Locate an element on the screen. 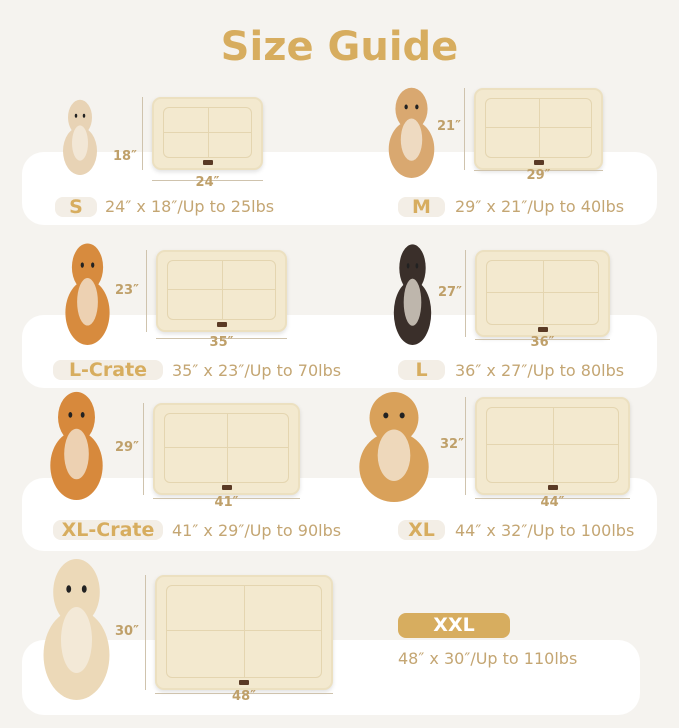 Image resolution: width=679 pixels, height=728 pixels. width-label: 48″ is located at coordinates (244, 696).